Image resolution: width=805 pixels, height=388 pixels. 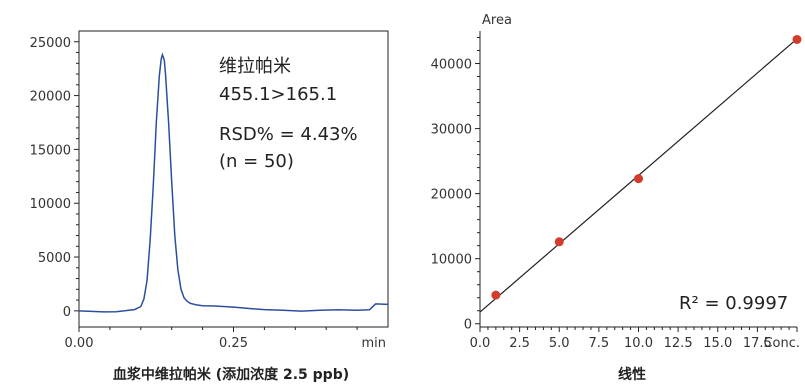 I want to click on chromatogram-caption: 血浆中维拉帕米 (添加浓度 2.5 ppb), so click(x=231, y=374).